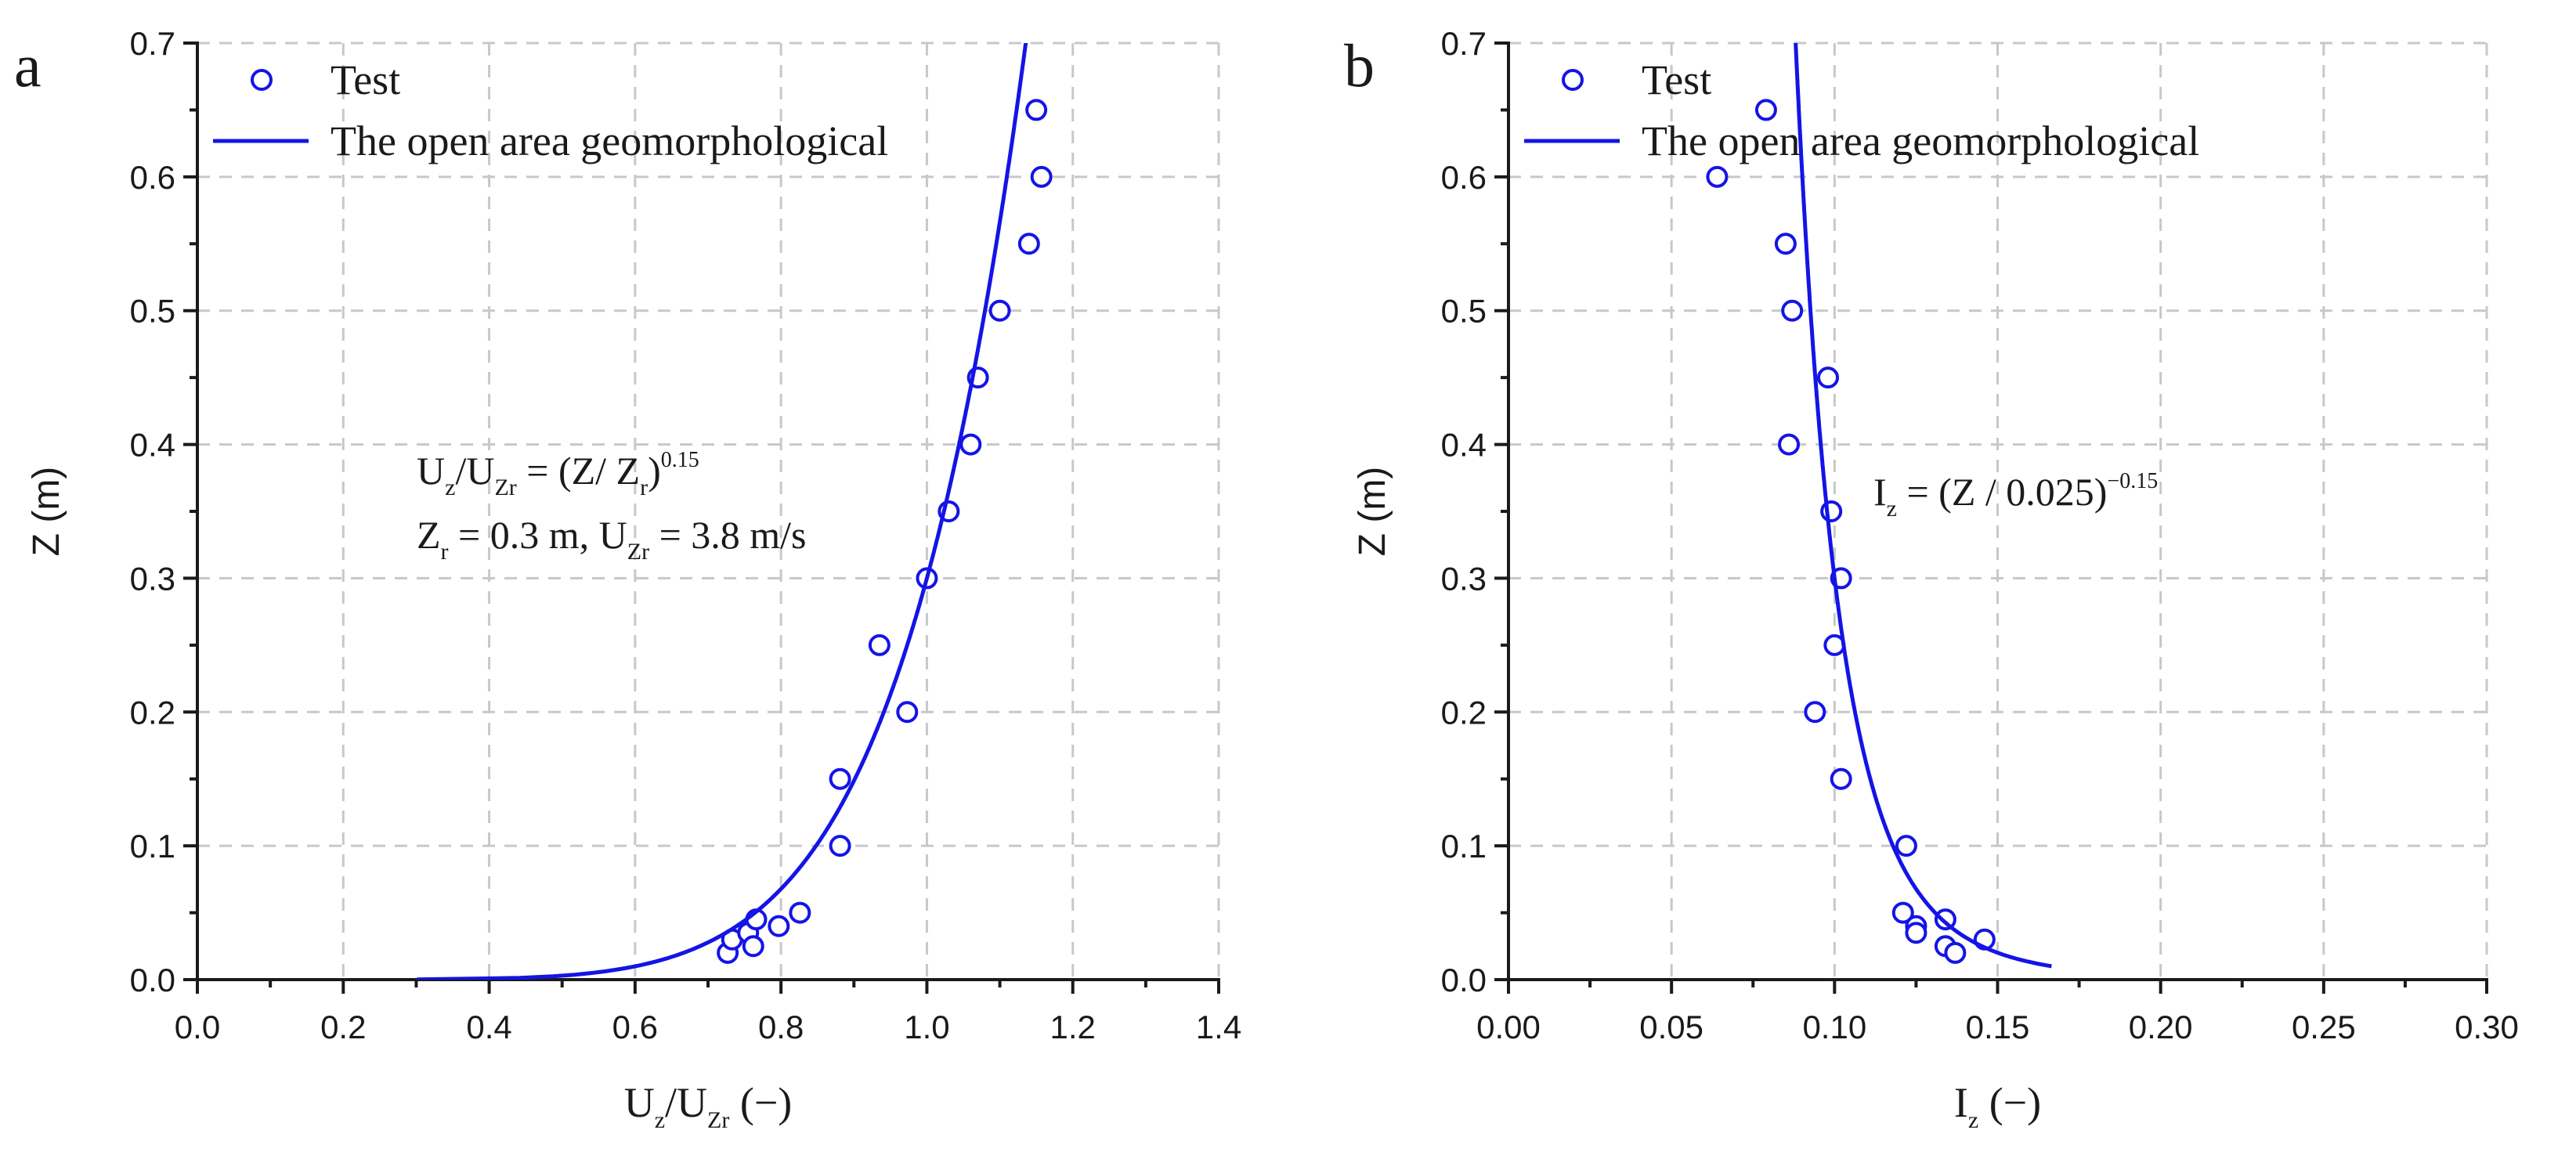 This screenshot has width=2576, height=1166. Describe the element at coordinates (1998, 1027) in the screenshot. I see `x-tick-label: 0.15` at that location.